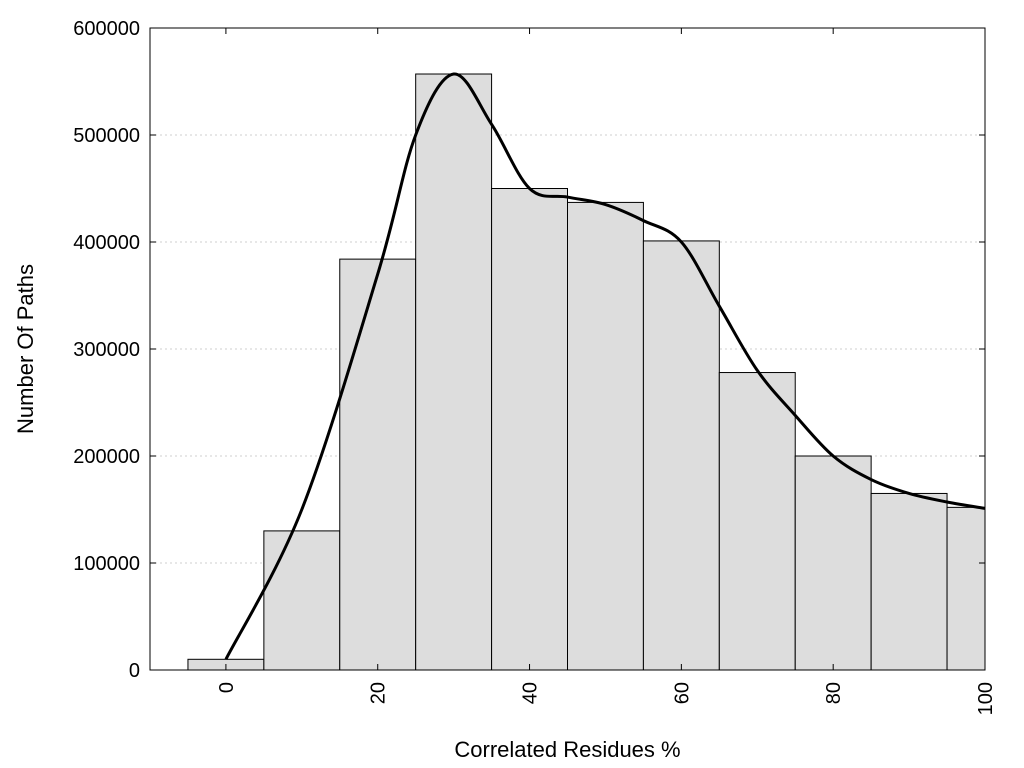 The image size is (1024, 768). I want to click on x-tick-label: 80, so click(834, 693).